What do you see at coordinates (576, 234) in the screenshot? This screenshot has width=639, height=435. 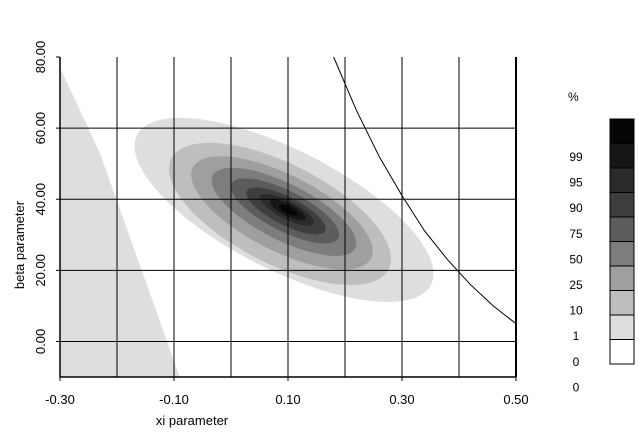 I see `legend-label: 75` at bounding box center [576, 234].